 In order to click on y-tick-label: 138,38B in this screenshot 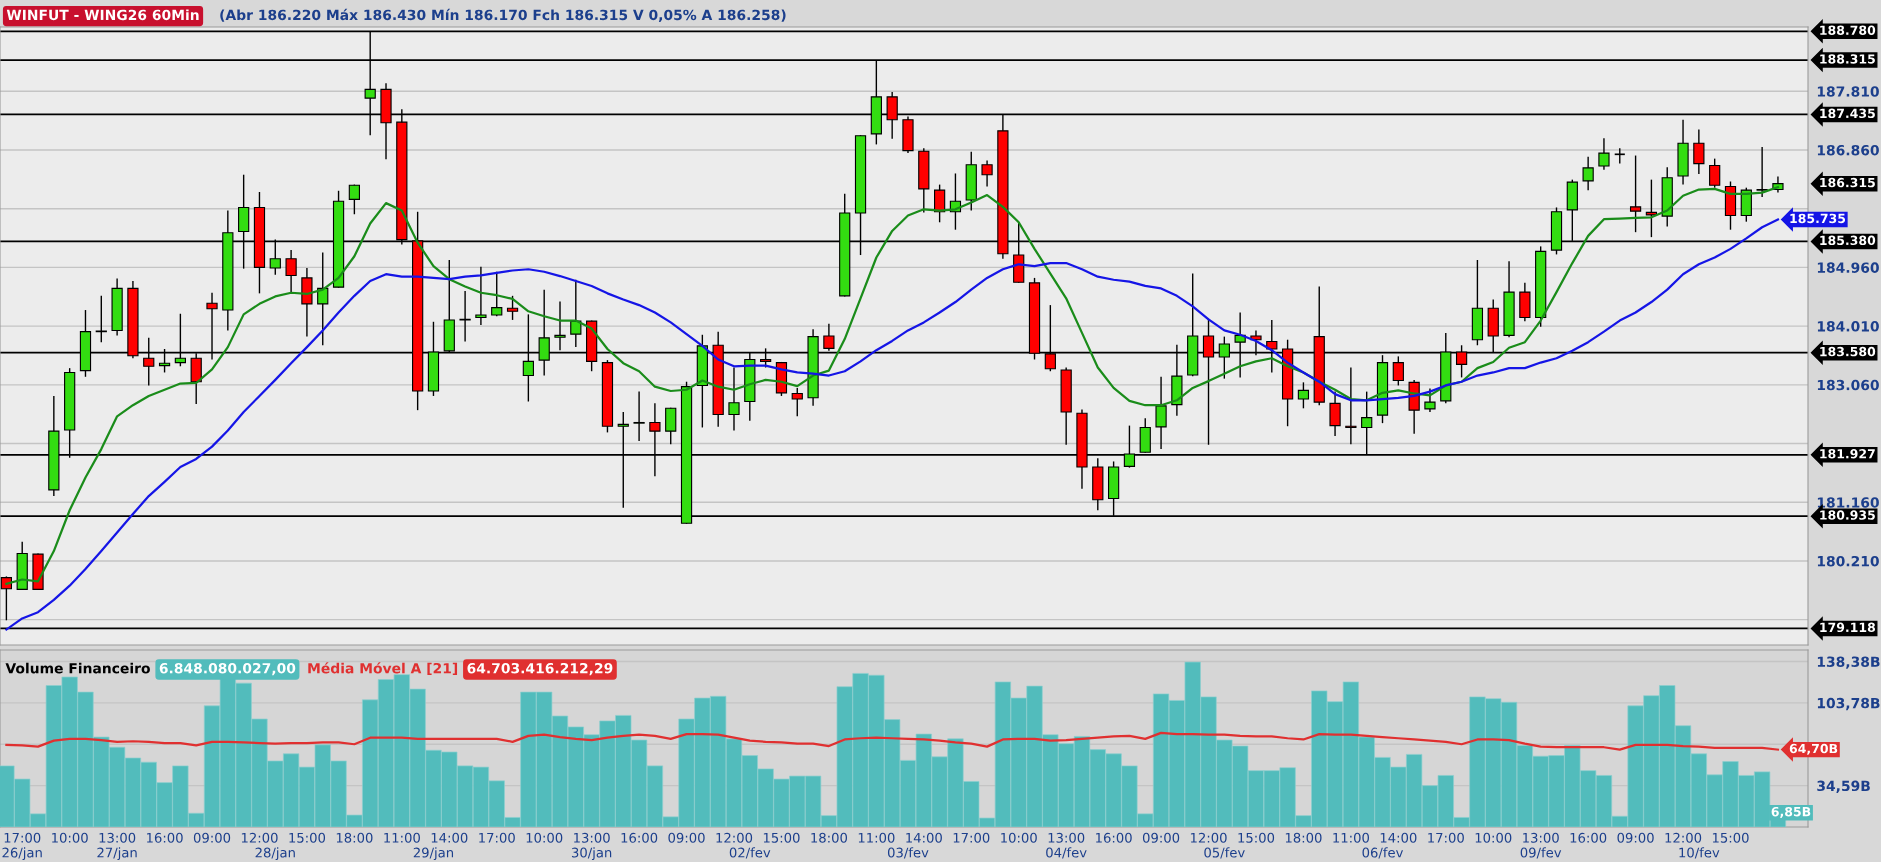, I will do `click(1848, 662)`.